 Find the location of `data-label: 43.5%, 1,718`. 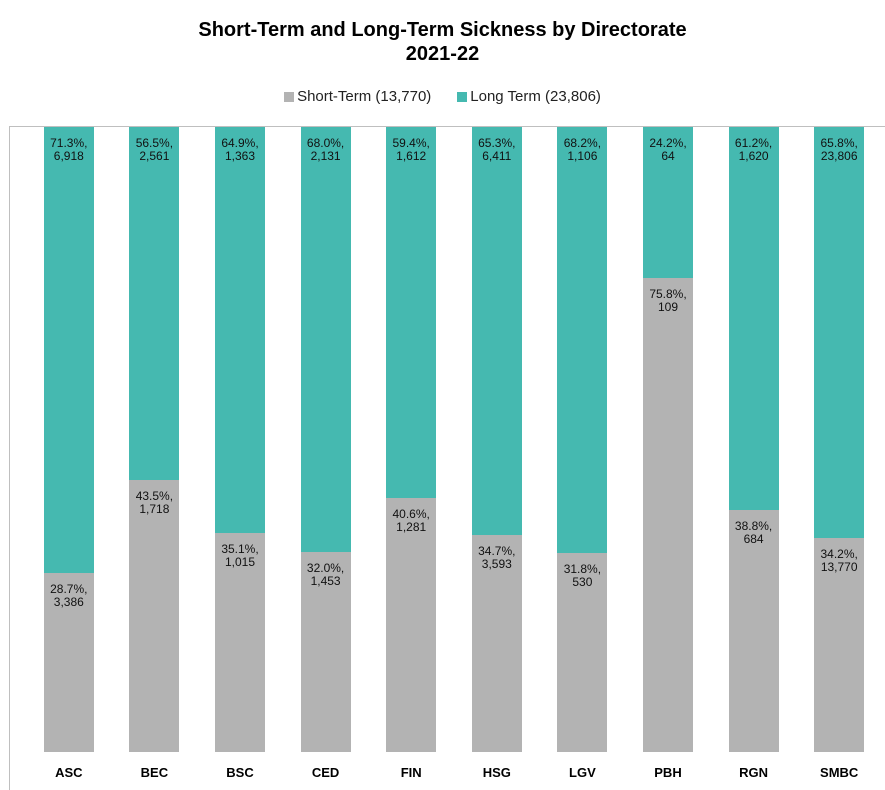

data-label: 43.5%, 1,718 is located at coordinates (154, 503).